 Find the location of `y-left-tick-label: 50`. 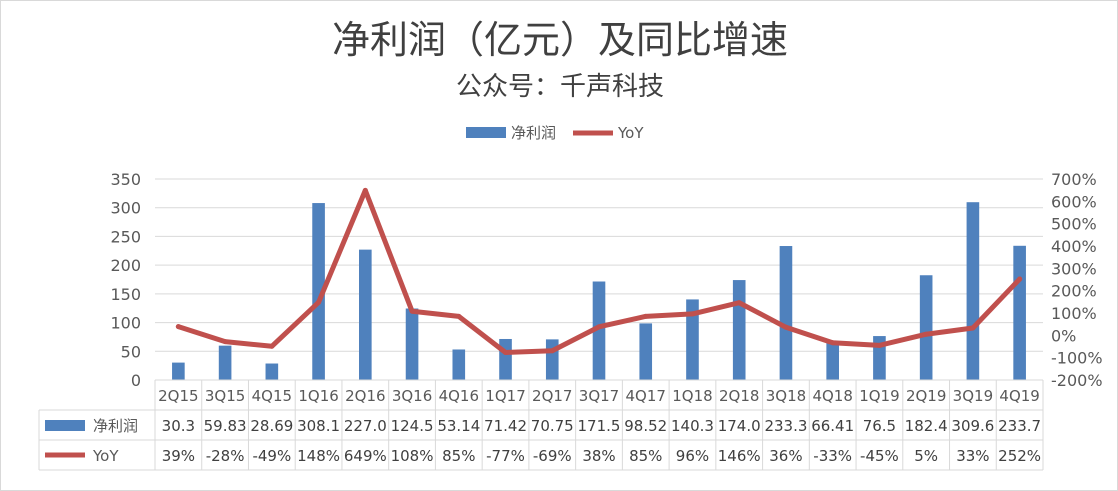

y-left-tick-label: 50 is located at coordinates (131, 351).